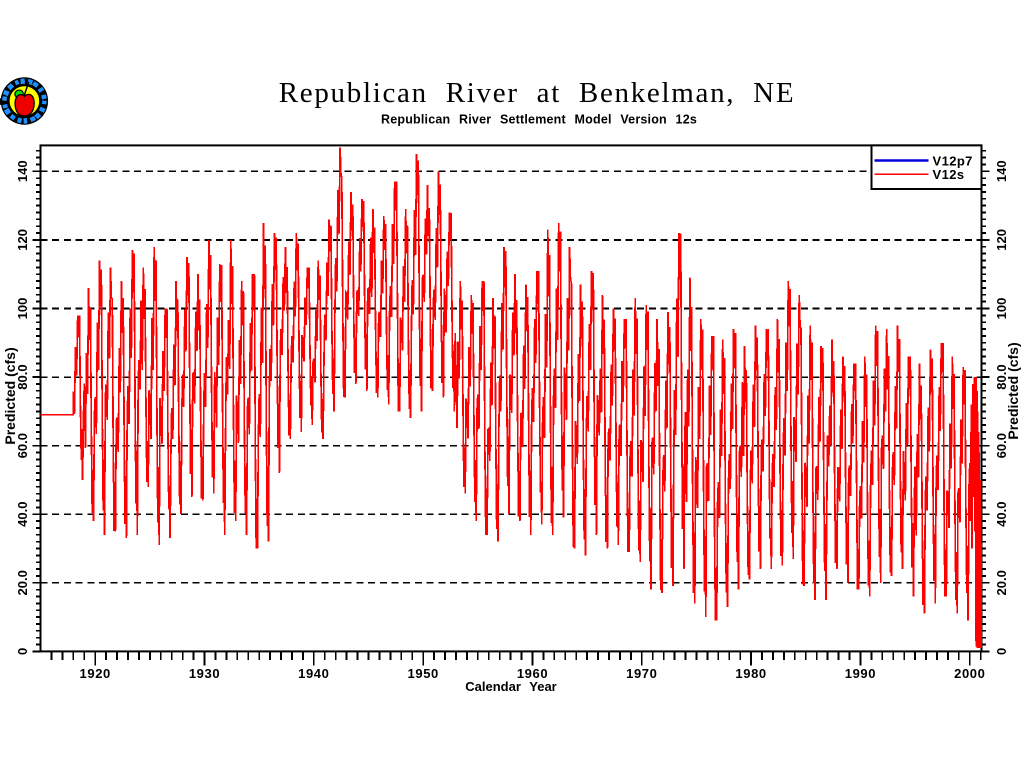  What do you see at coordinates (510, 686) in the screenshot?
I see `svg-text: Calendar Year` at bounding box center [510, 686].